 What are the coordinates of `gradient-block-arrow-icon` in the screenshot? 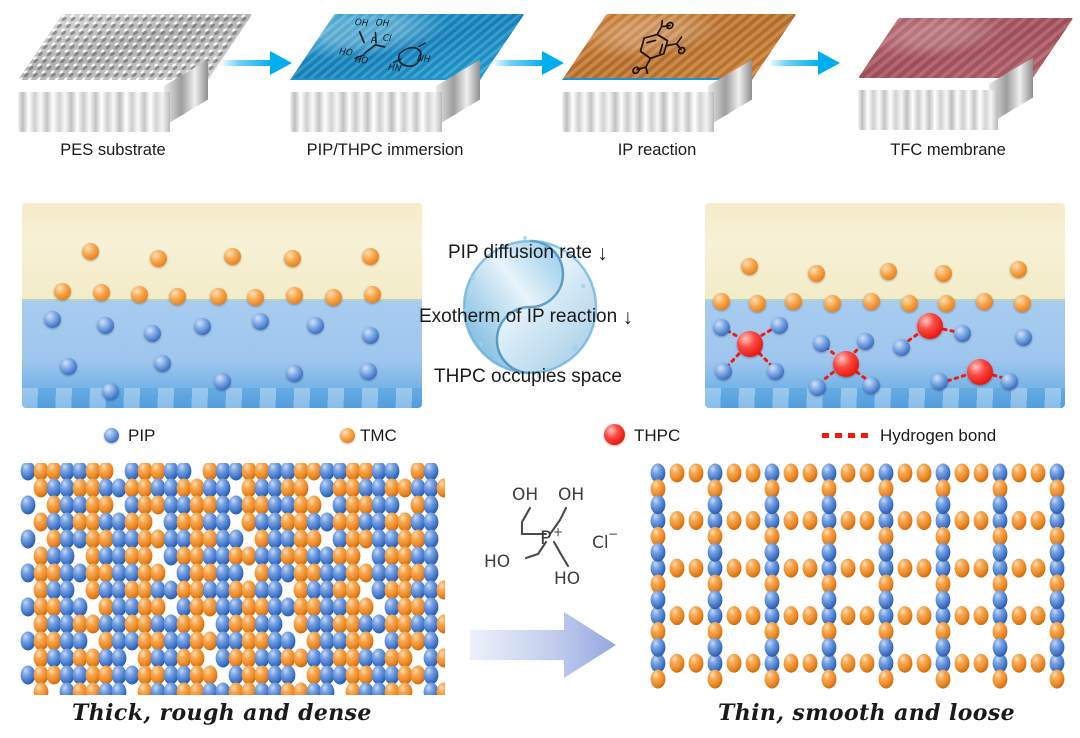 It's located at (543, 645).